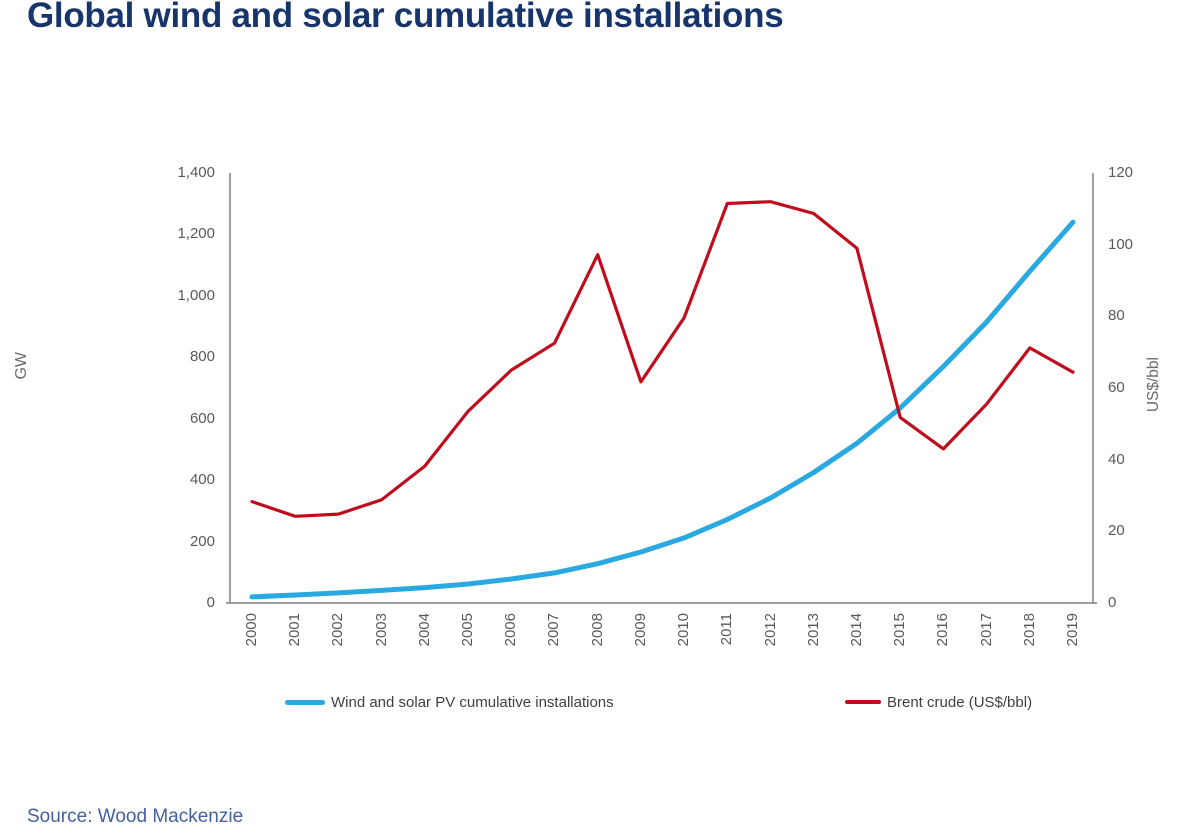  Describe the element at coordinates (554, 630) in the screenshot. I see `tick-label: 2007` at that location.